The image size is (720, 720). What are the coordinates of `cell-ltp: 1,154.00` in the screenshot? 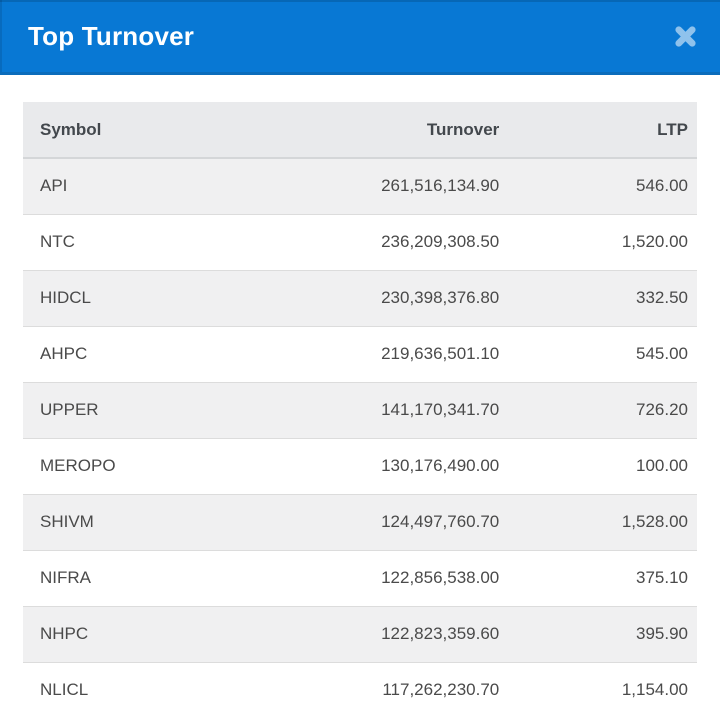 It's located at (602, 689).